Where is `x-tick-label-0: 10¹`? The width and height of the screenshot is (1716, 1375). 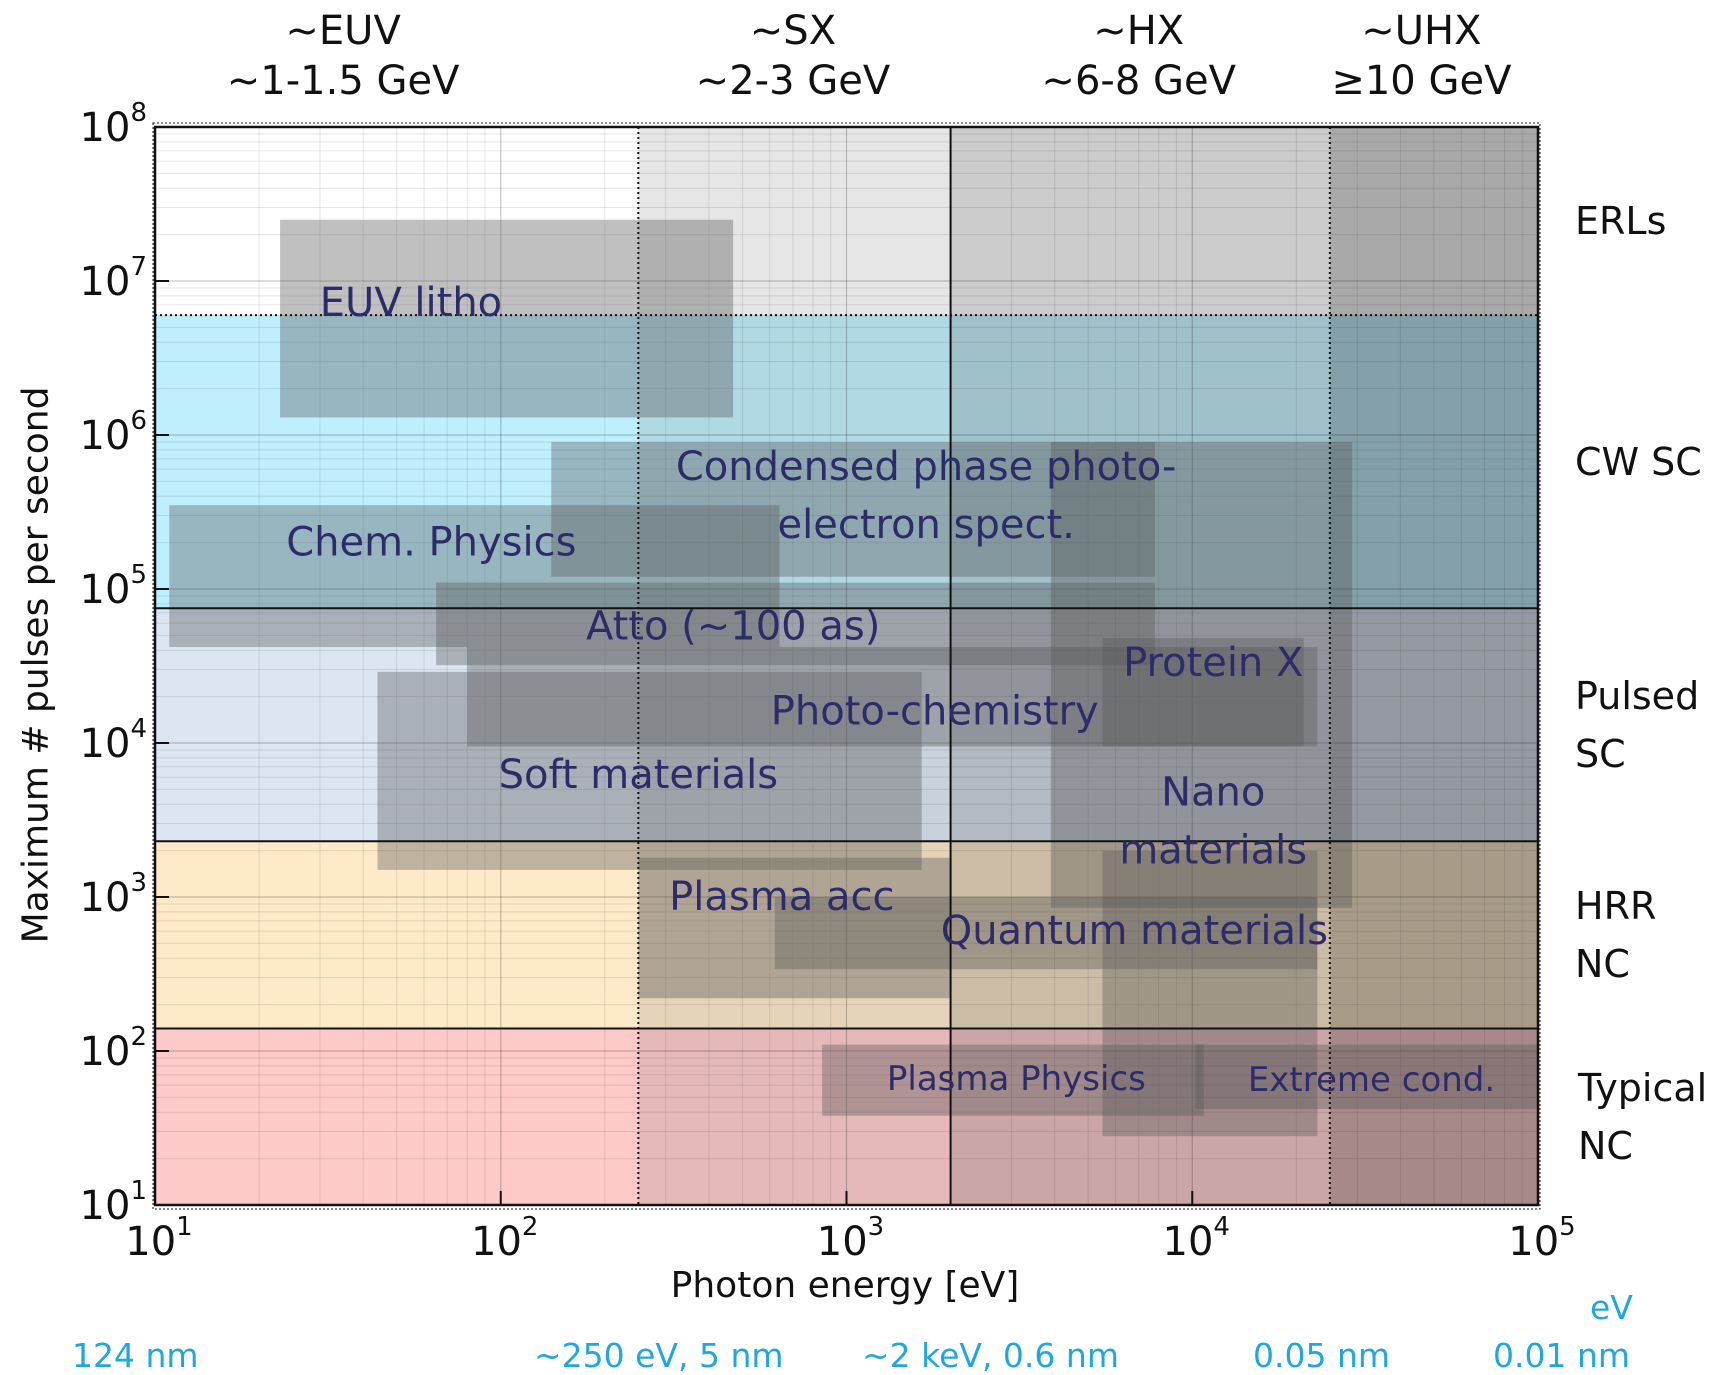 x-tick-label-0: 10¹ is located at coordinates (158, 1238).